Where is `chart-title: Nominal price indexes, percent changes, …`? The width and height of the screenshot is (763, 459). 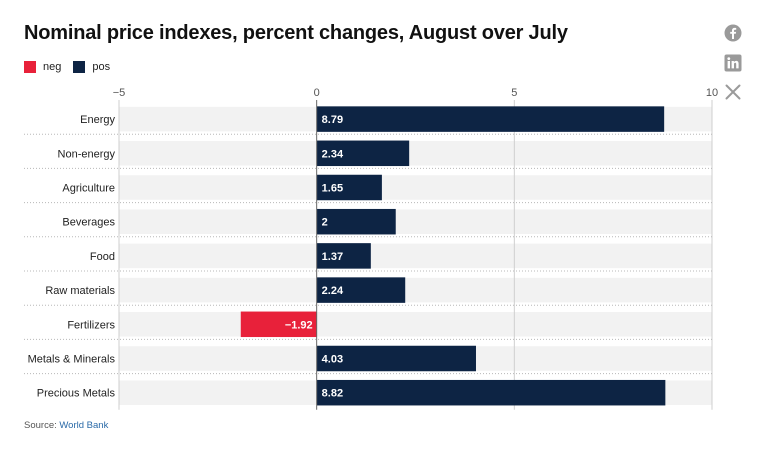 chart-title: Nominal price indexes, percent changes, … is located at coordinates (296, 33).